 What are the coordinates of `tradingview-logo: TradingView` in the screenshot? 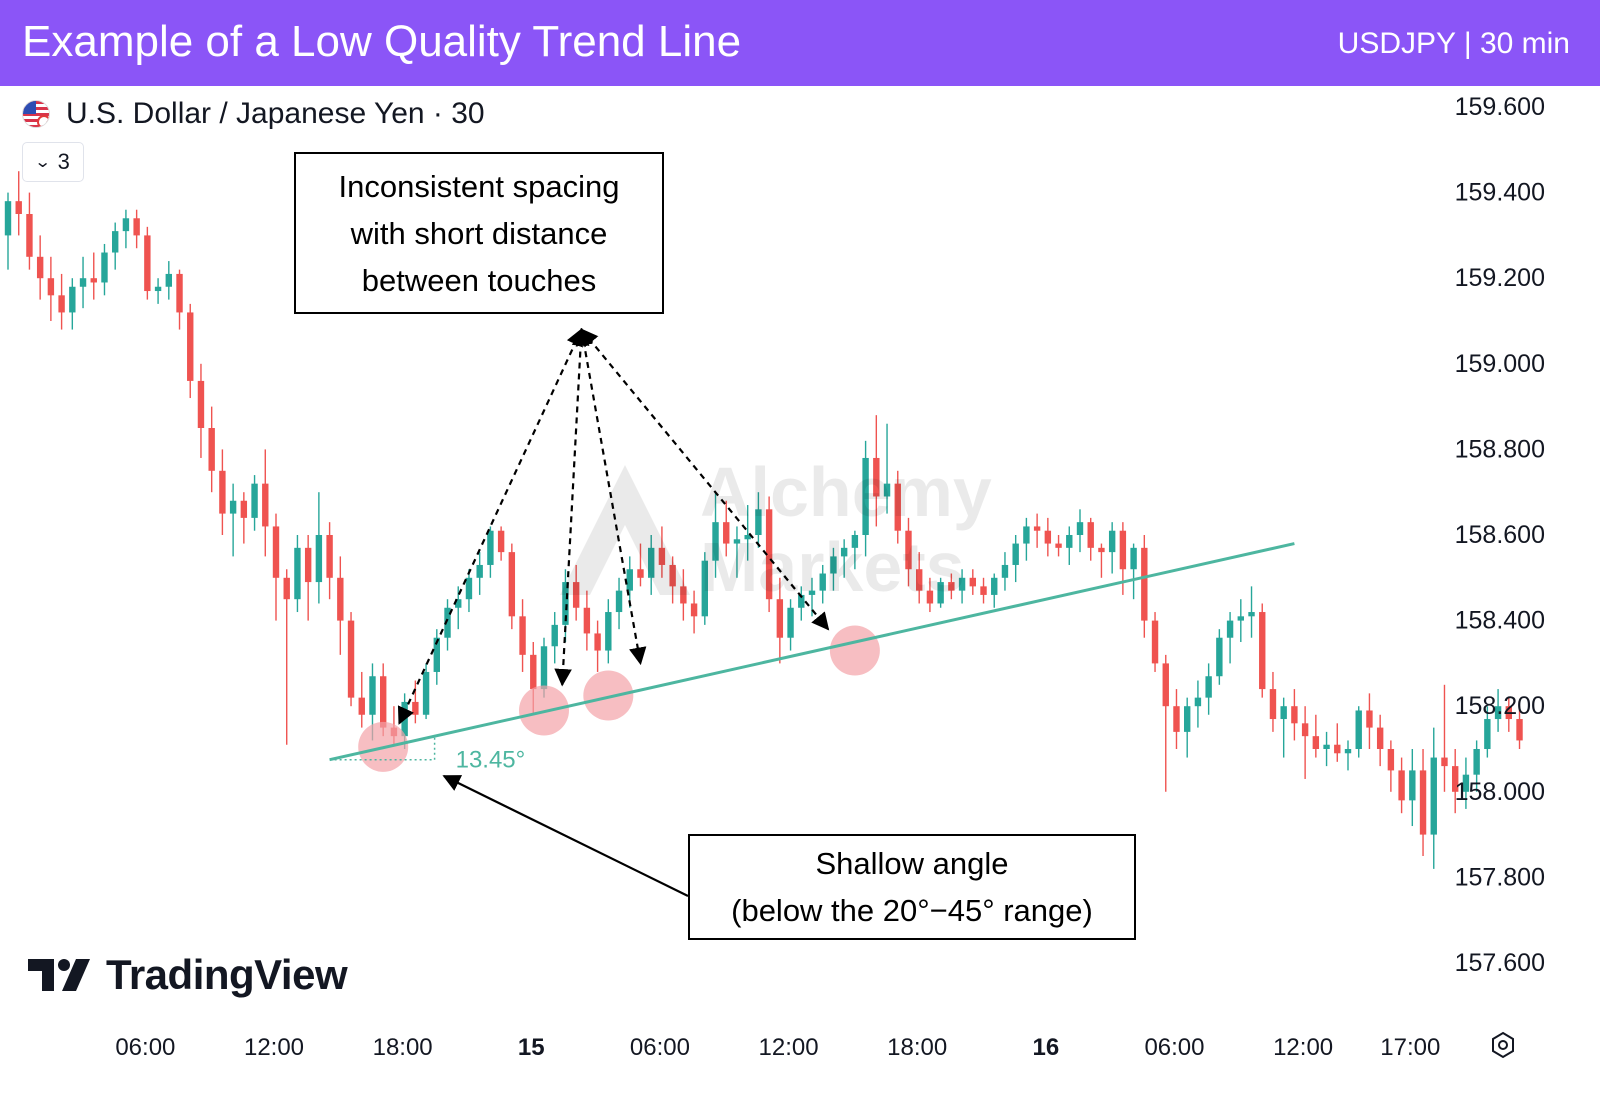 It's located at (187, 975).